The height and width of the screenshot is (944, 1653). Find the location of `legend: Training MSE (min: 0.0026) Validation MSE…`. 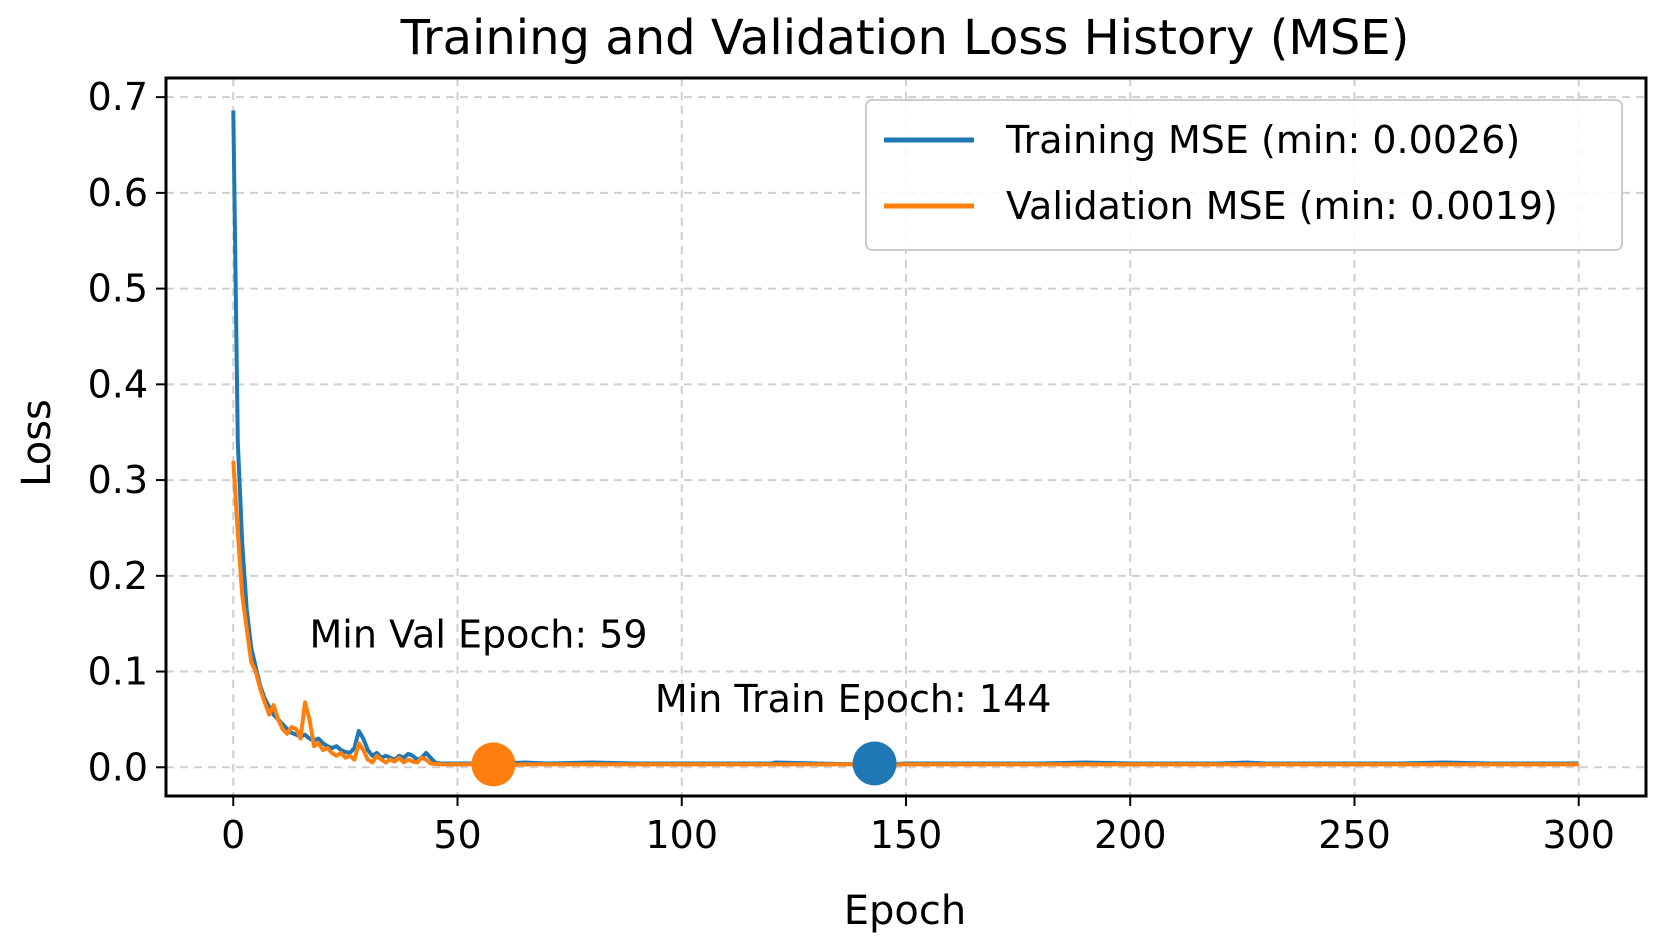

legend: Training MSE (min: 0.0026) Validation MSE… is located at coordinates (1244, 175).